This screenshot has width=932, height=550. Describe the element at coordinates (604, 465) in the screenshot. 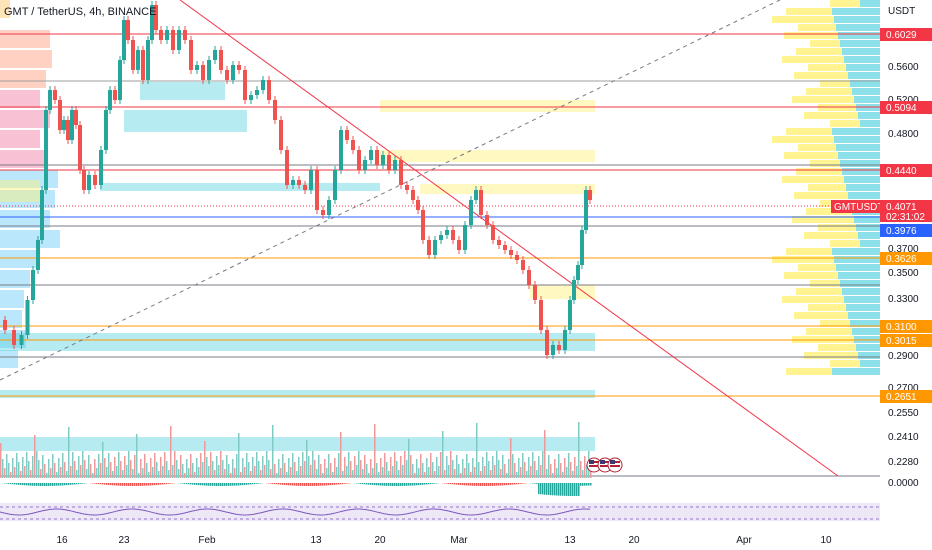

I see `event-markers` at that location.